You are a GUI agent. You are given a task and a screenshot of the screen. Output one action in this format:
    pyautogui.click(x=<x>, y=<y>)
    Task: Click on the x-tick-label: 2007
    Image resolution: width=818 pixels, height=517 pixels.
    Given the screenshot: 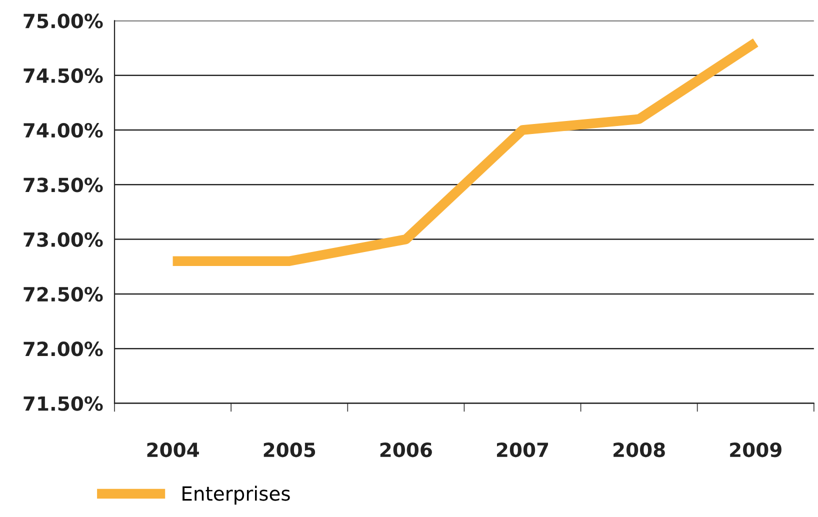 What is the action you would take?
    pyautogui.click(x=522, y=450)
    